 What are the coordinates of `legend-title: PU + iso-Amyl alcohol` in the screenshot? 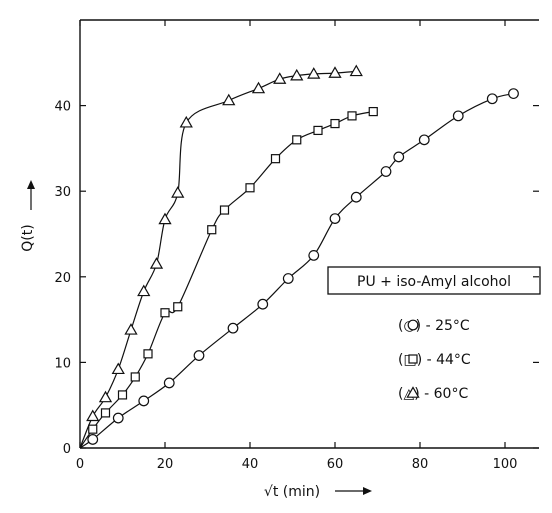 It's located at (434, 282).